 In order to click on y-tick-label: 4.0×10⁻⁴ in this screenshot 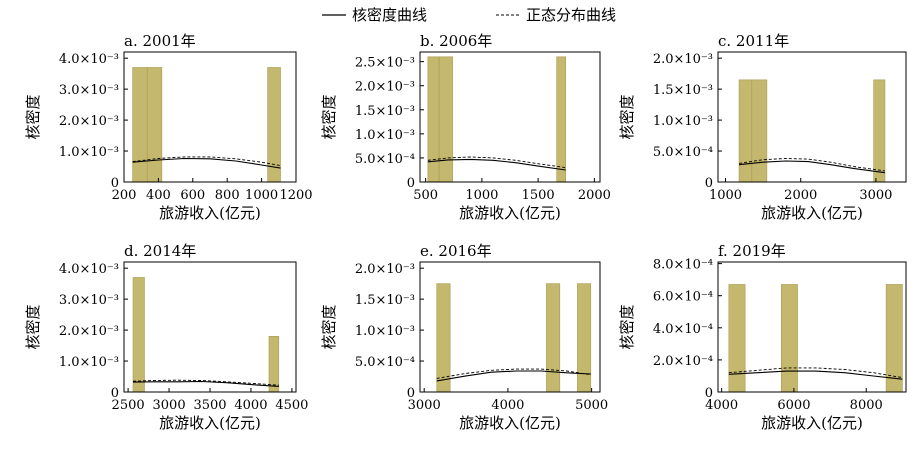, I will do `click(683, 329)`.